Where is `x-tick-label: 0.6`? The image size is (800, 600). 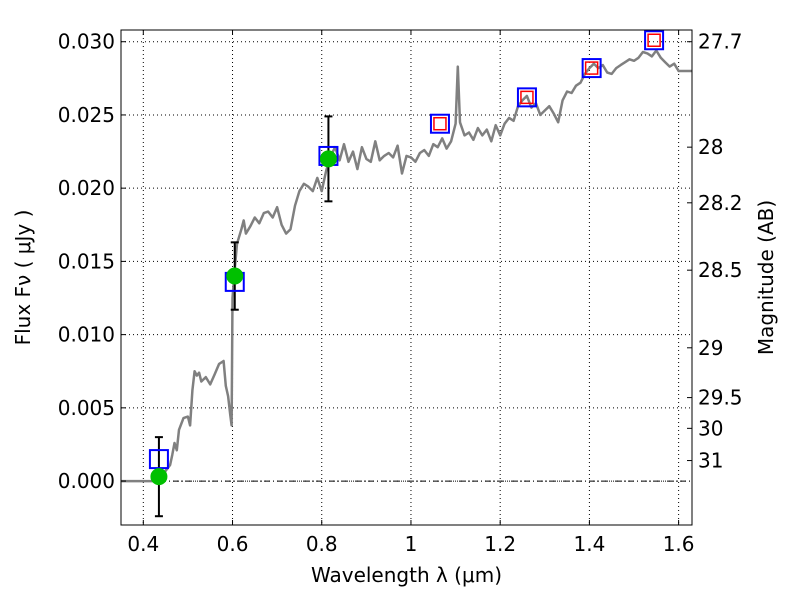 x-tick-label: 0.6 is located at coordinates (233, 544).